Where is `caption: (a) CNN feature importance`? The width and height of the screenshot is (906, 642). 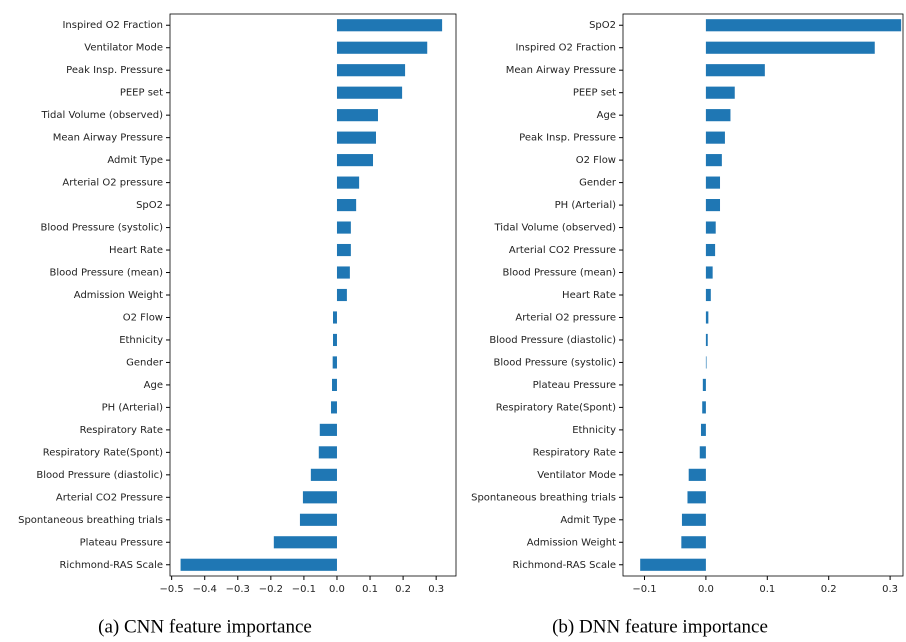 caption: (a) CNN feature importance is located at coordinates (205, 626).